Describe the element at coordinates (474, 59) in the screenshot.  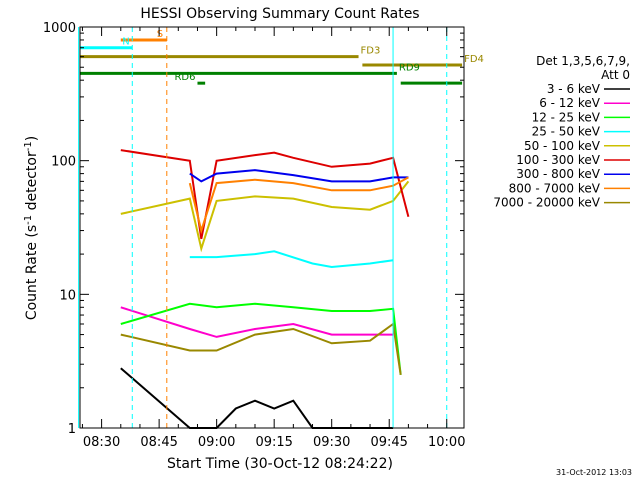
I see `flag-label: FD4` at that location.